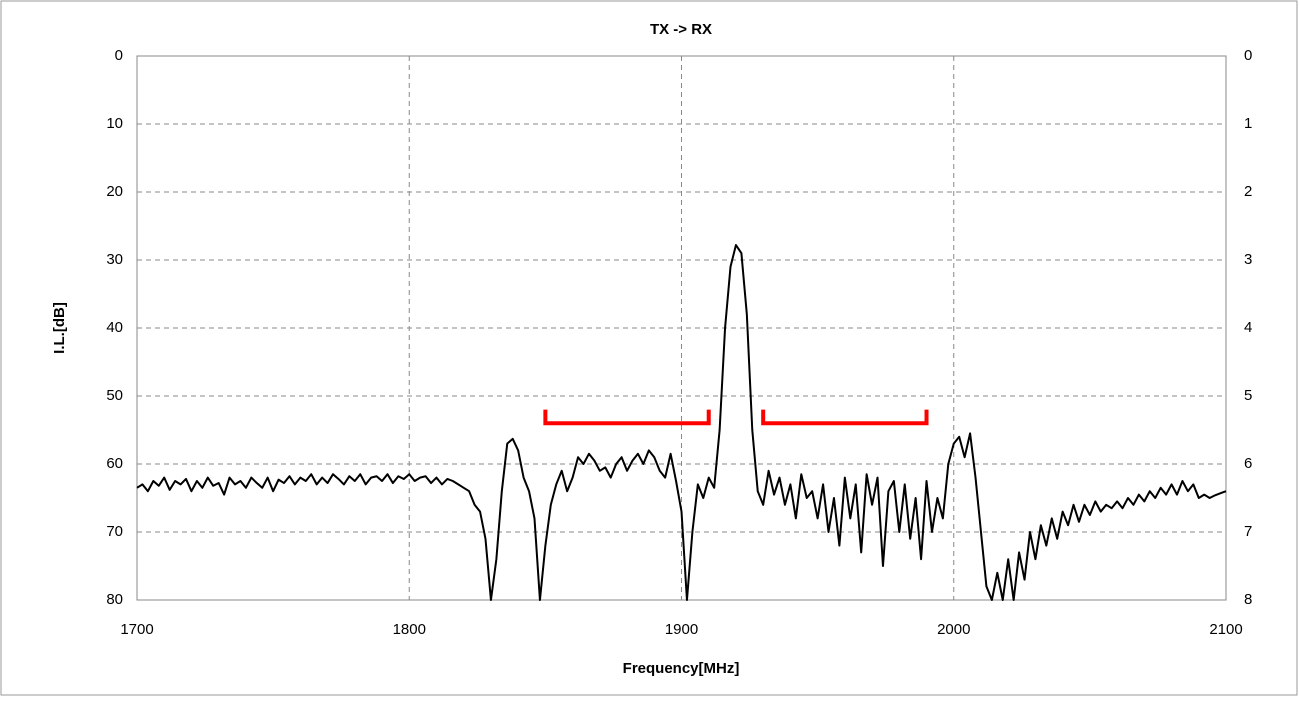 This screenshot has height=702, width=1299. What do you see at coordinates (114, 599) in the screenshot?
I see `y-tick-label: 80` at bounding box center [114, 599].